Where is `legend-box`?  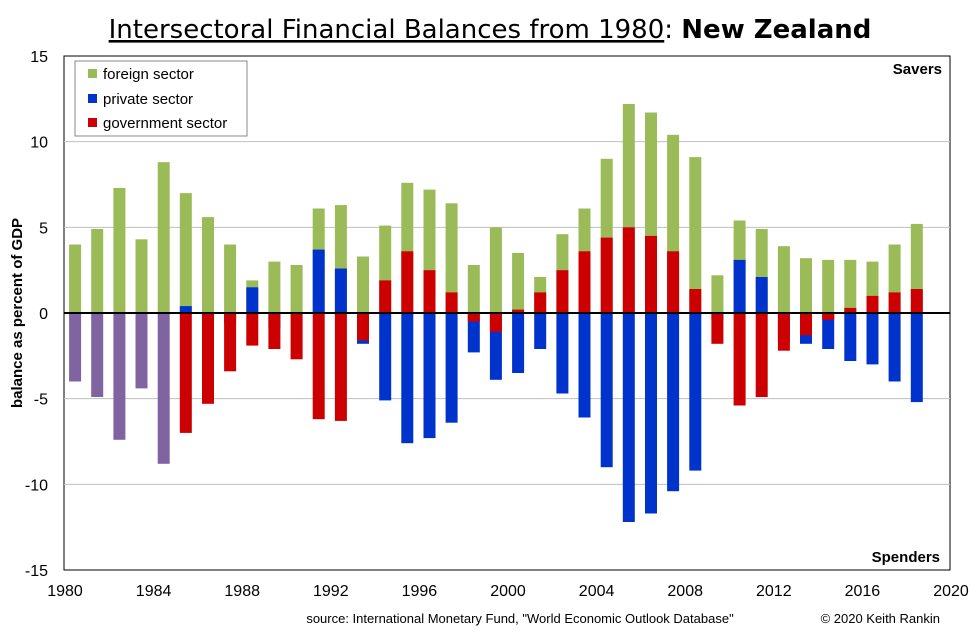 legend-box is located at coordinates (161, 98).